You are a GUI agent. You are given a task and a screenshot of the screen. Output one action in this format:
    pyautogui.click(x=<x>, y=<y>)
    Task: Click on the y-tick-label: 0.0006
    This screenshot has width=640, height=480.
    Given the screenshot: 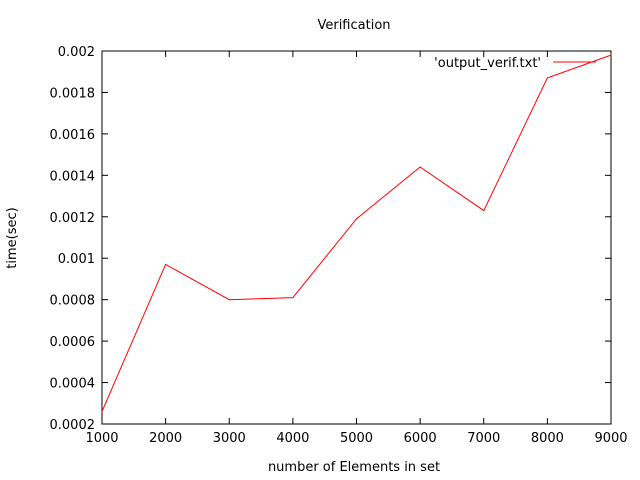 What is the action you would take?
    pyautogui.click(x=73, y=342)
    